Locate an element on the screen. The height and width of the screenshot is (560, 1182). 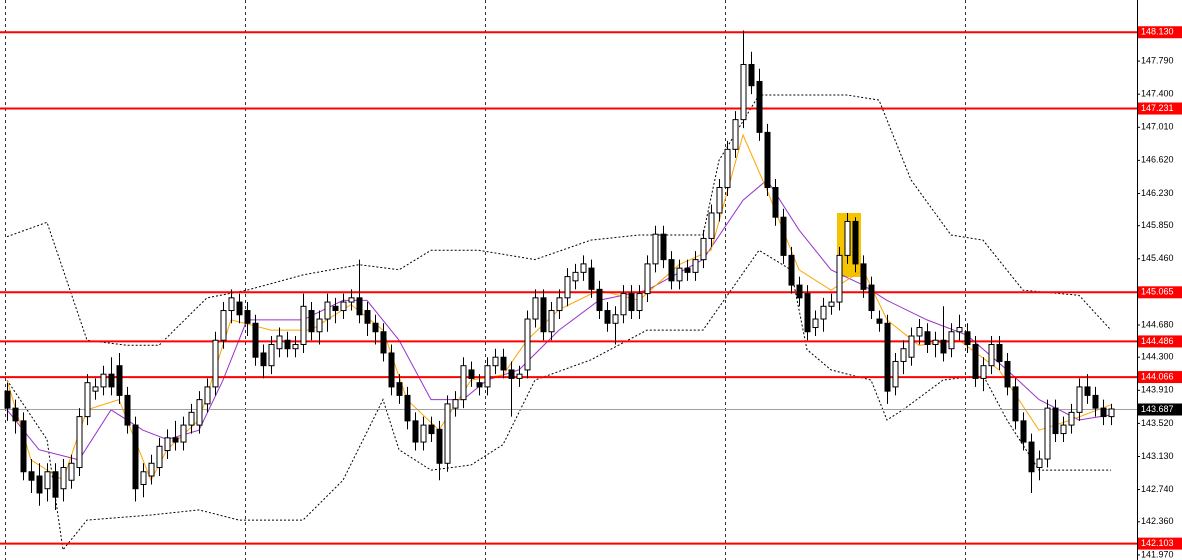
y-tick-label: 147.010 is located at coordinates (1157, 127).